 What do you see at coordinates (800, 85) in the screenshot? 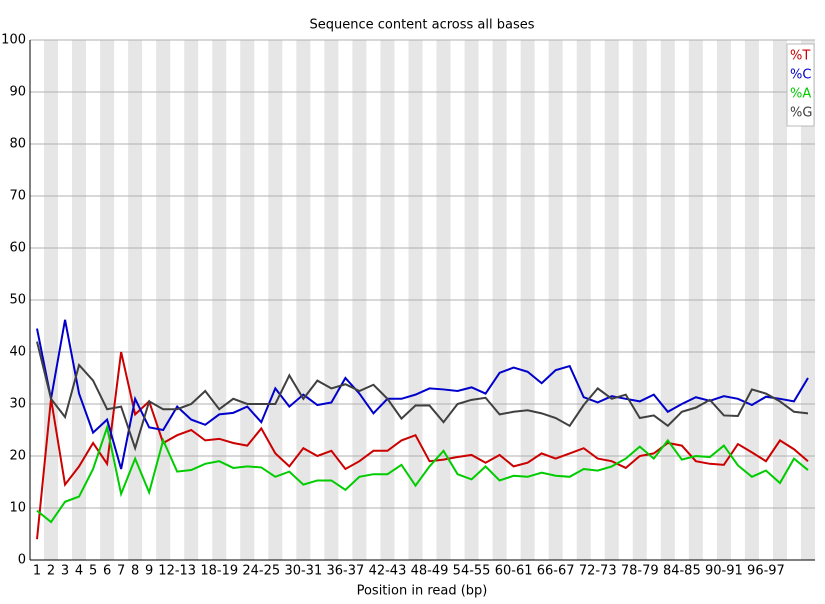
I see `legend-box` at bounding box center [800, 85].